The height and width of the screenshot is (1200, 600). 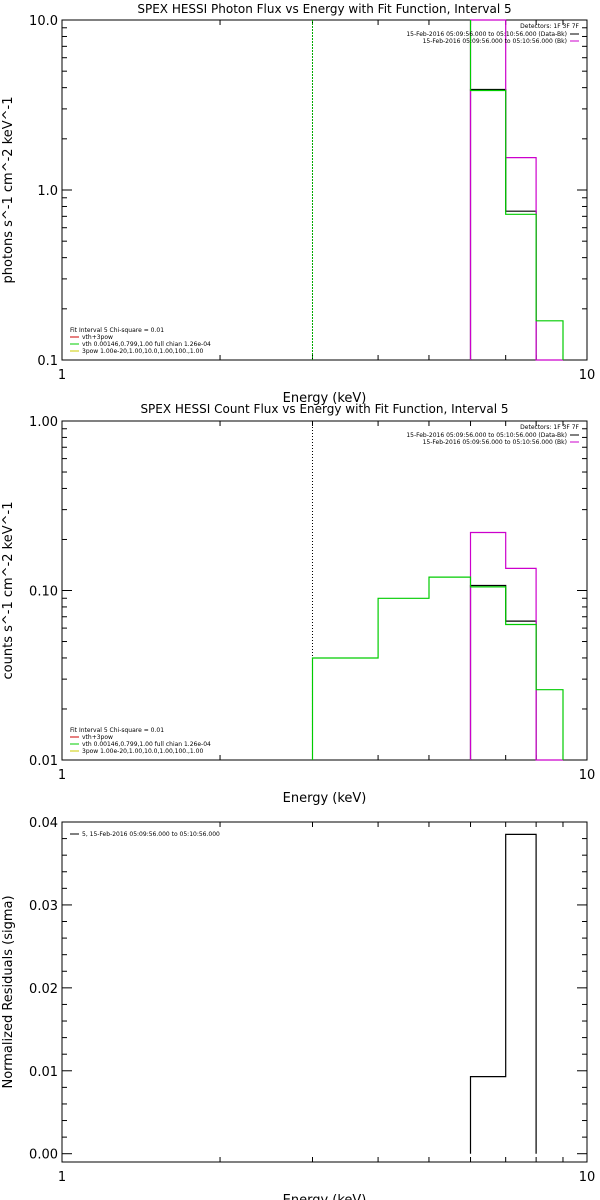 I want to click on y-axis-label: counts s^-1 cm^-2 keV^-1, so click(x=8, y=591).